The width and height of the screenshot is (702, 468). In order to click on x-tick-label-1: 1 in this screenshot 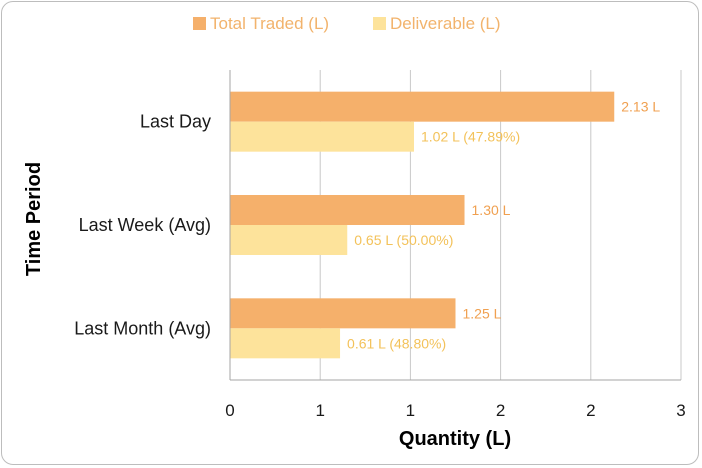, I will do `click(319, 410)`.